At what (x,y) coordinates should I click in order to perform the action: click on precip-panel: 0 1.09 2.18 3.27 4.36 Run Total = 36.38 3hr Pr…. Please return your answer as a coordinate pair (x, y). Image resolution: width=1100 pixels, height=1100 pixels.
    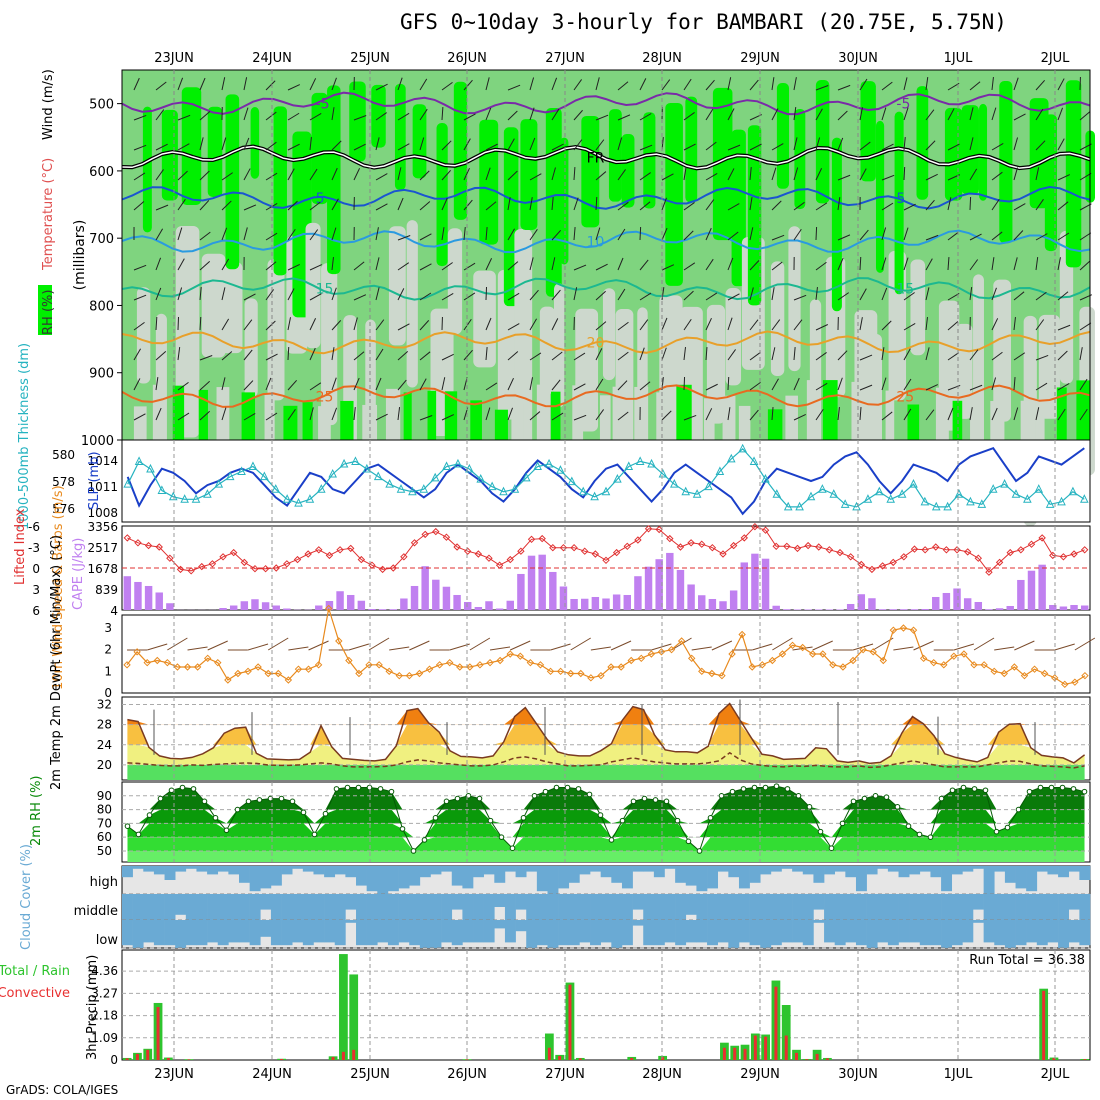
    Looking at the image, I should click on (545, 1008).